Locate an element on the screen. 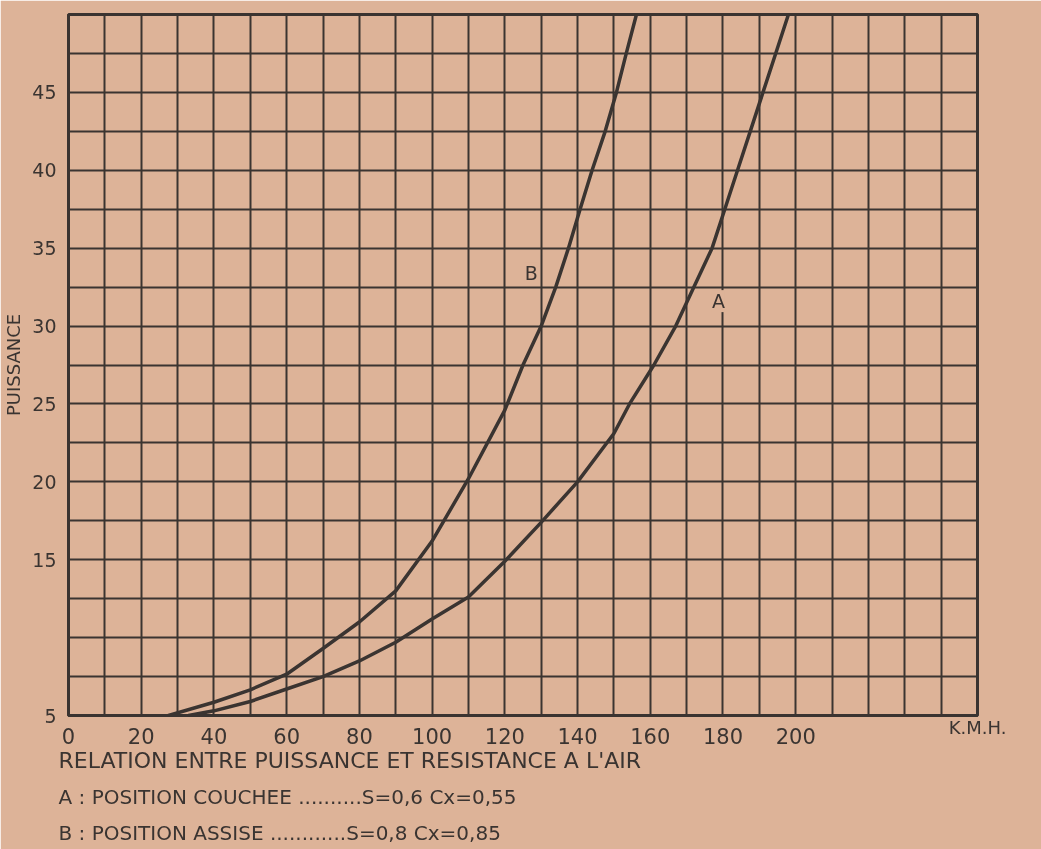  x-tick-label: 160 is located at coordinates (650, 736).